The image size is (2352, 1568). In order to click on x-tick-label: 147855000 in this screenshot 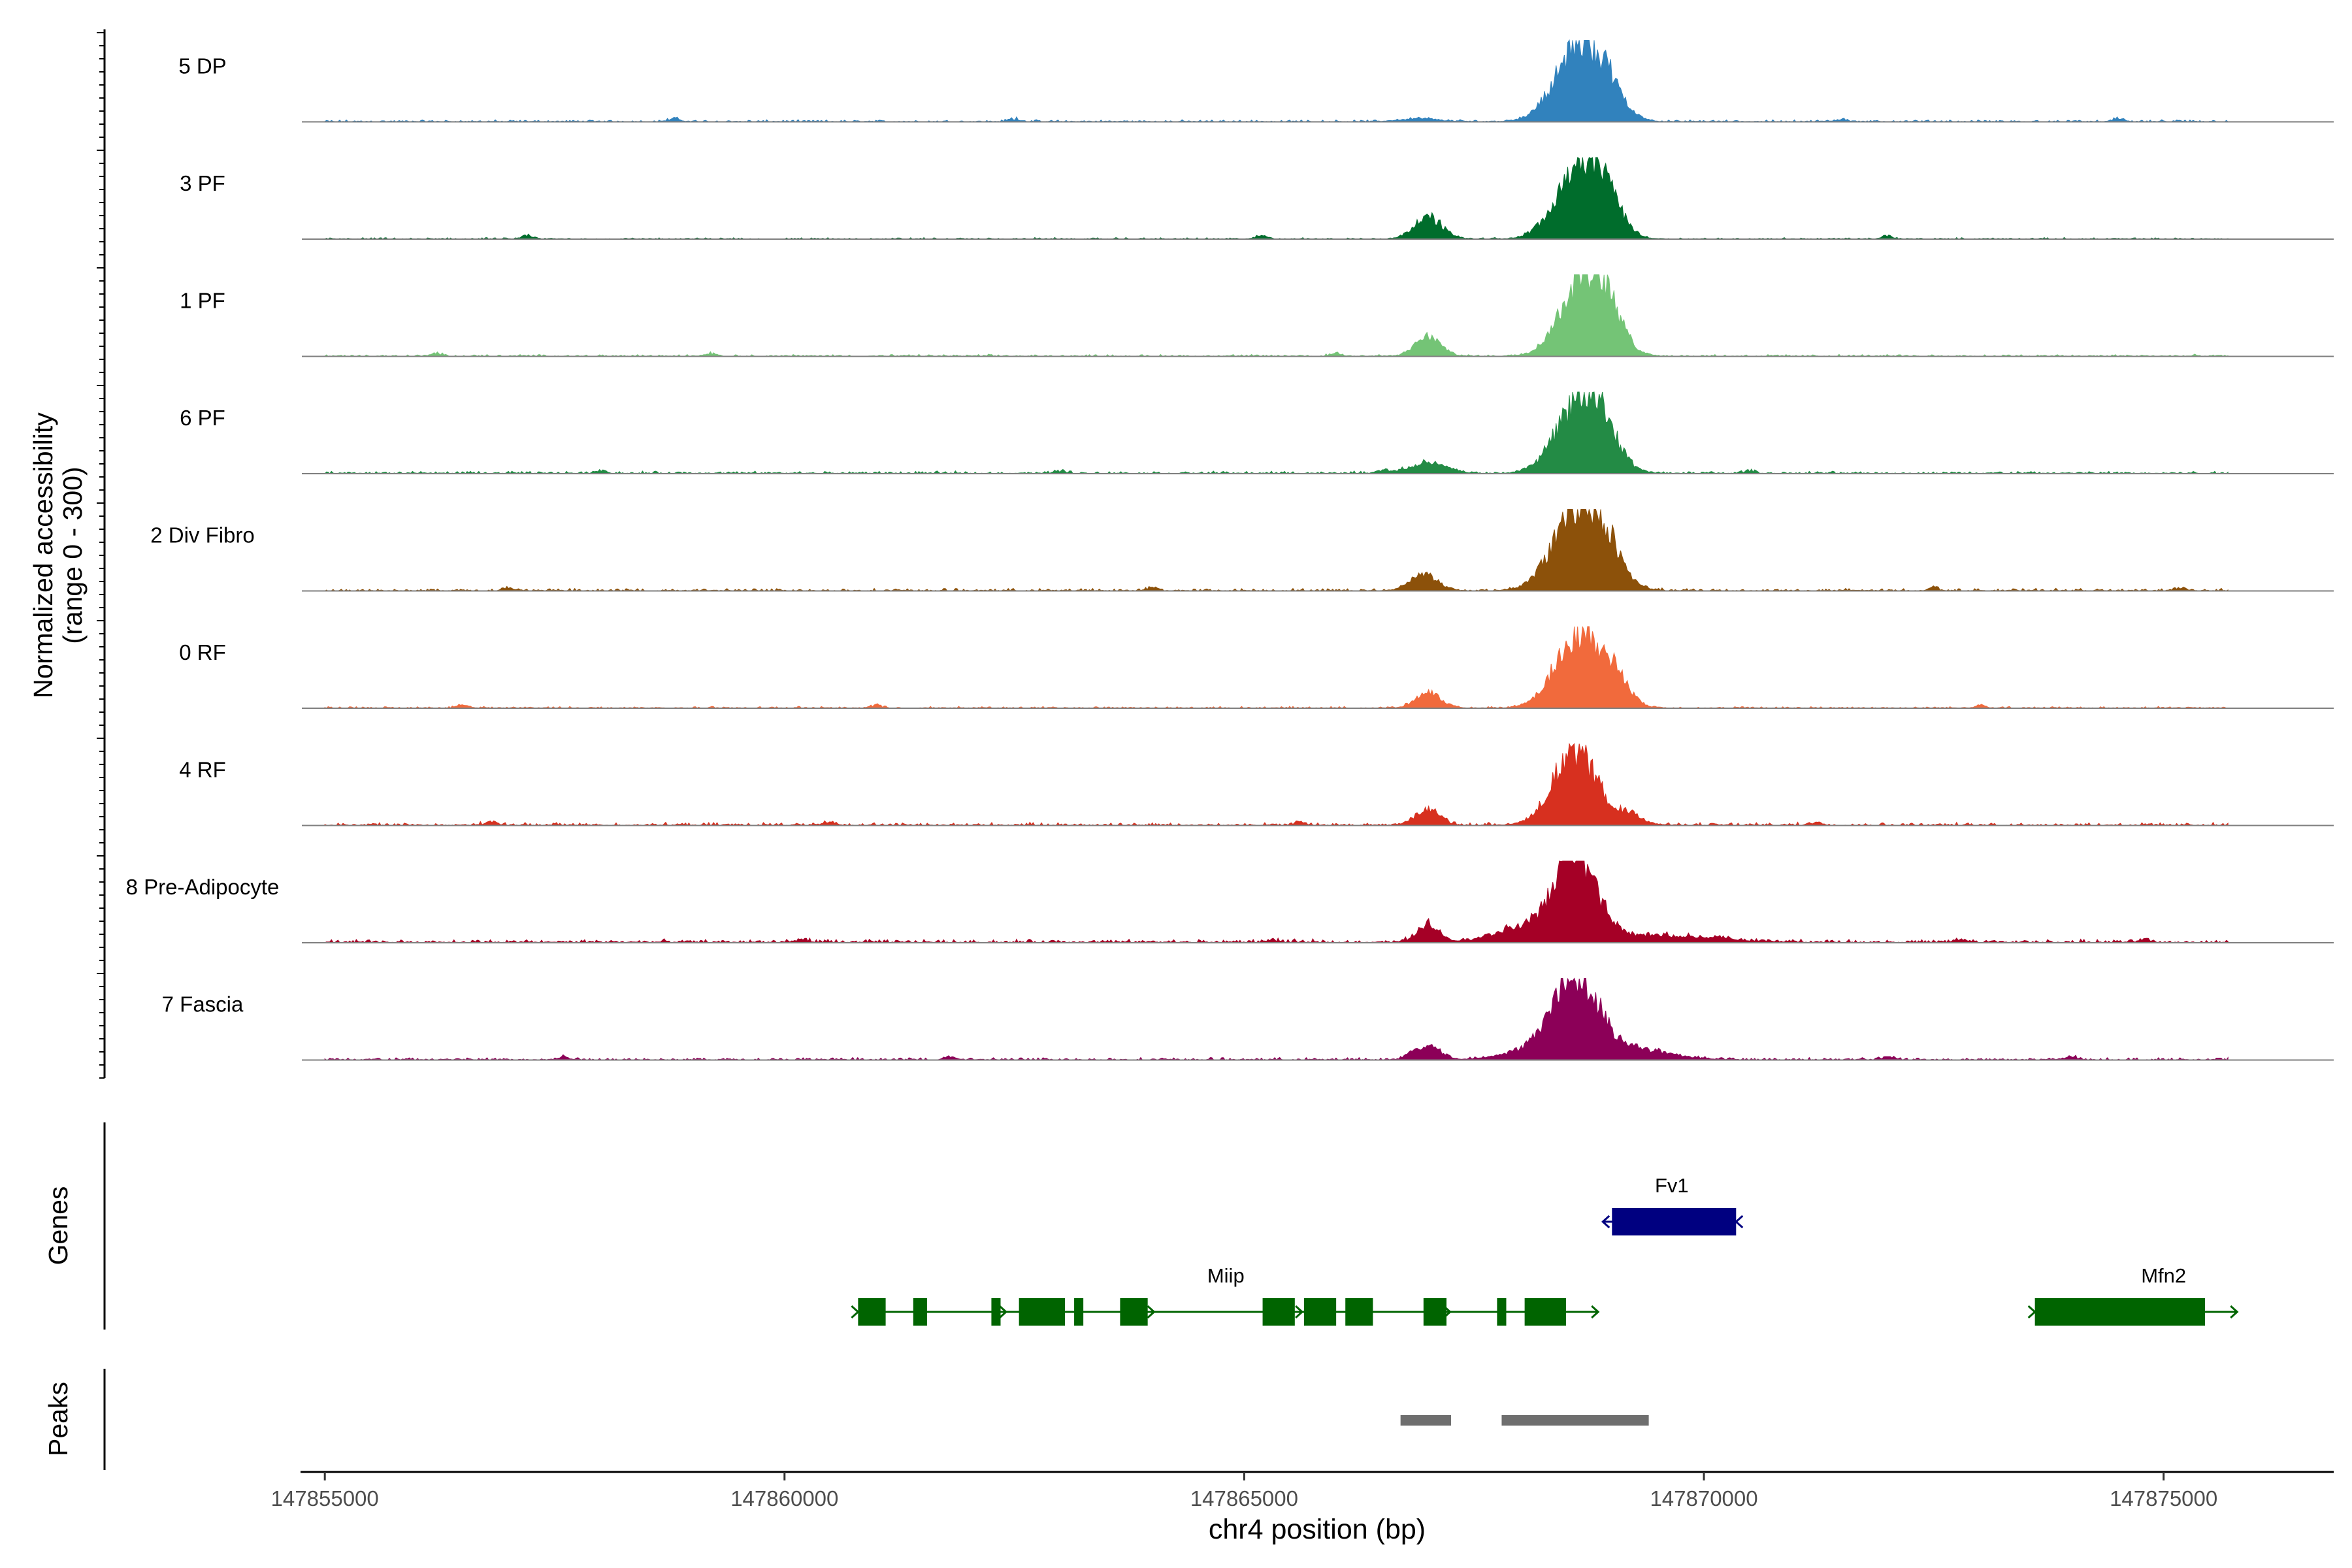, I will do `click(325, 1498)`.